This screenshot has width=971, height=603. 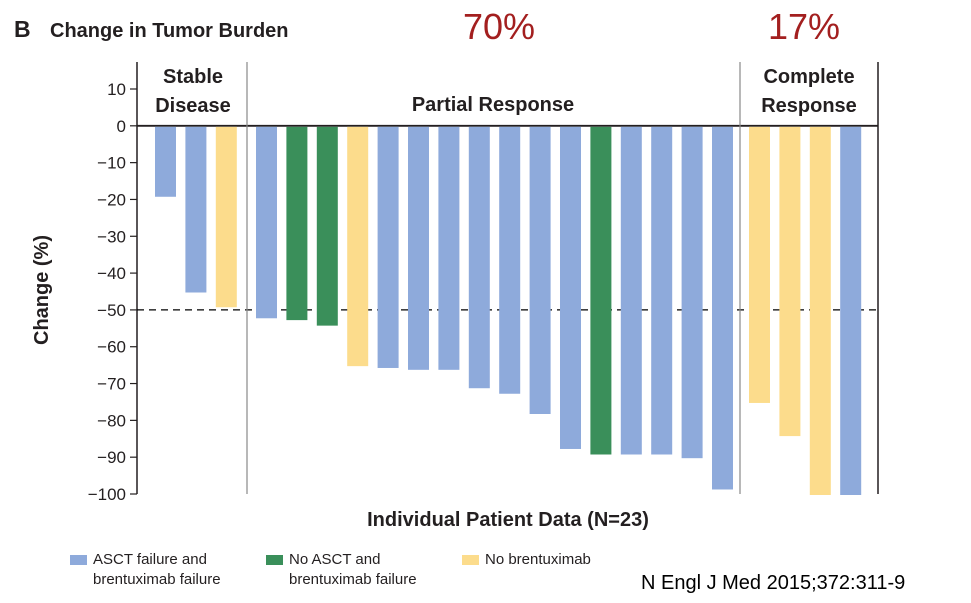 I want to click on legend-swatch-no-asct, so click(x=274, y=560).